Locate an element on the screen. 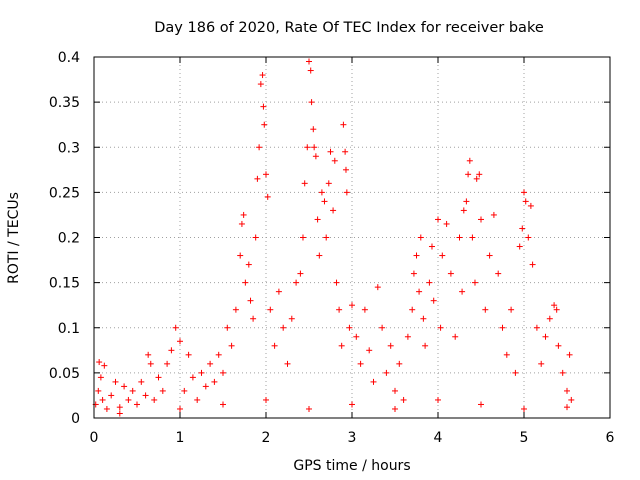 This screenshot has height=480, width=640. x-tick-label: 4 is located at coordinates (438, 438).